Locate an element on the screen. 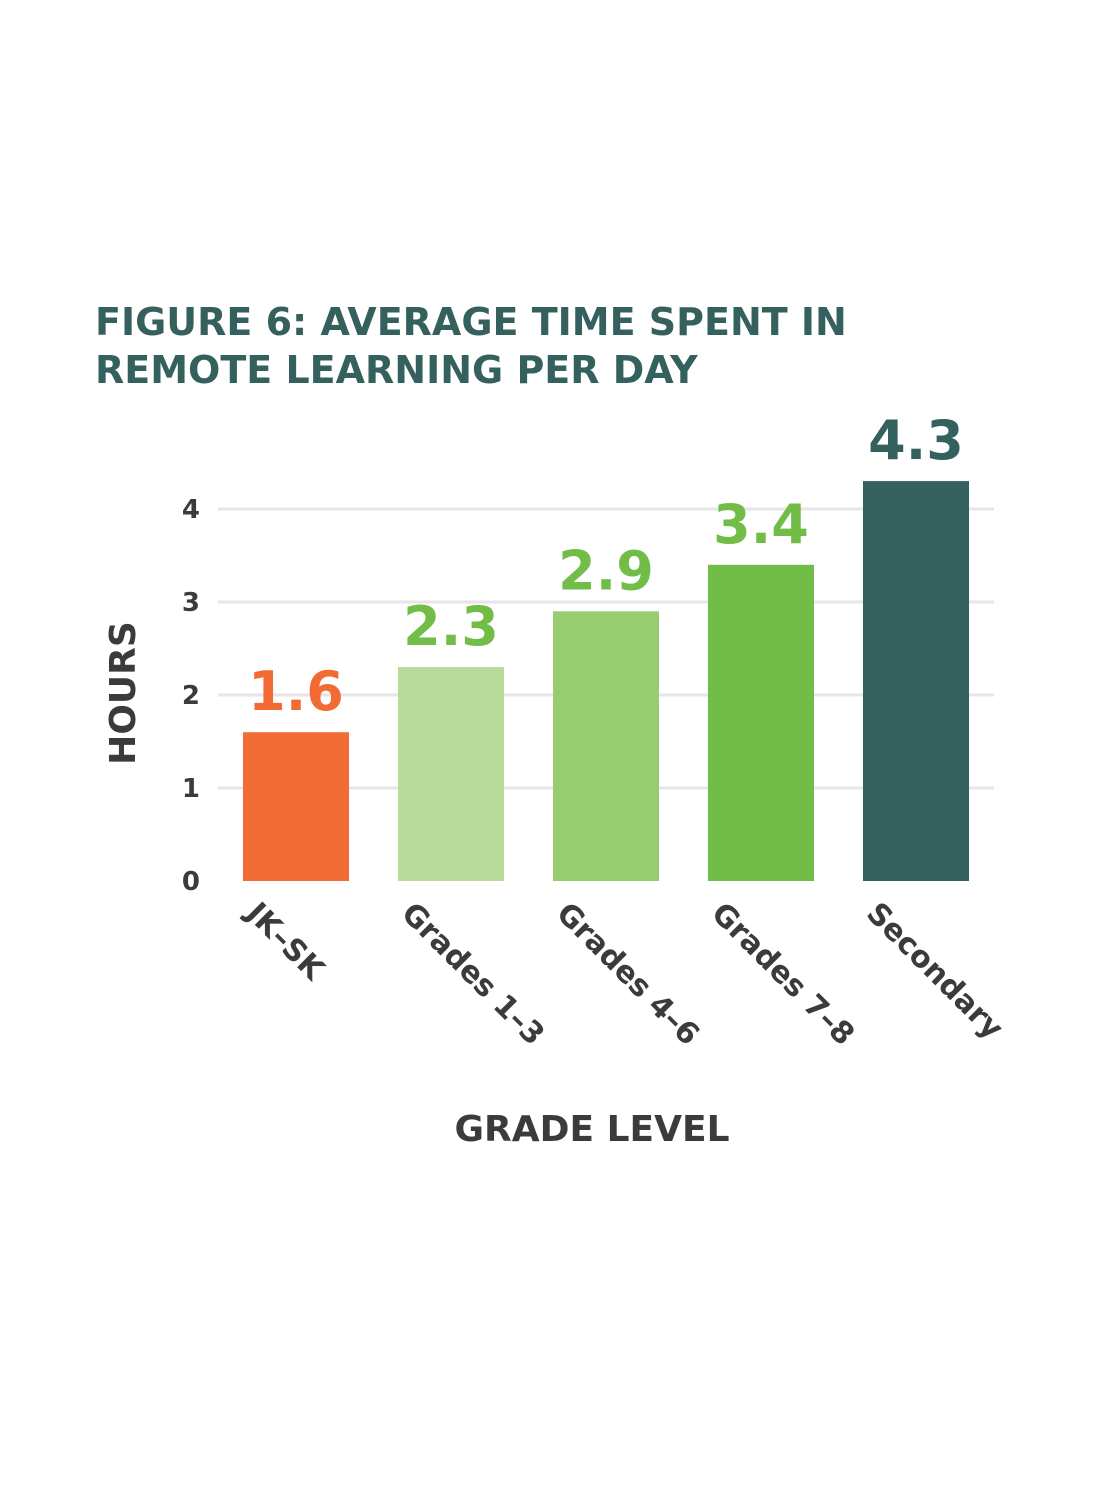 The width and height of the screenshot is (1095, 1492). x-category-label: Grades 7–8 is located at coordinates (782, 974).